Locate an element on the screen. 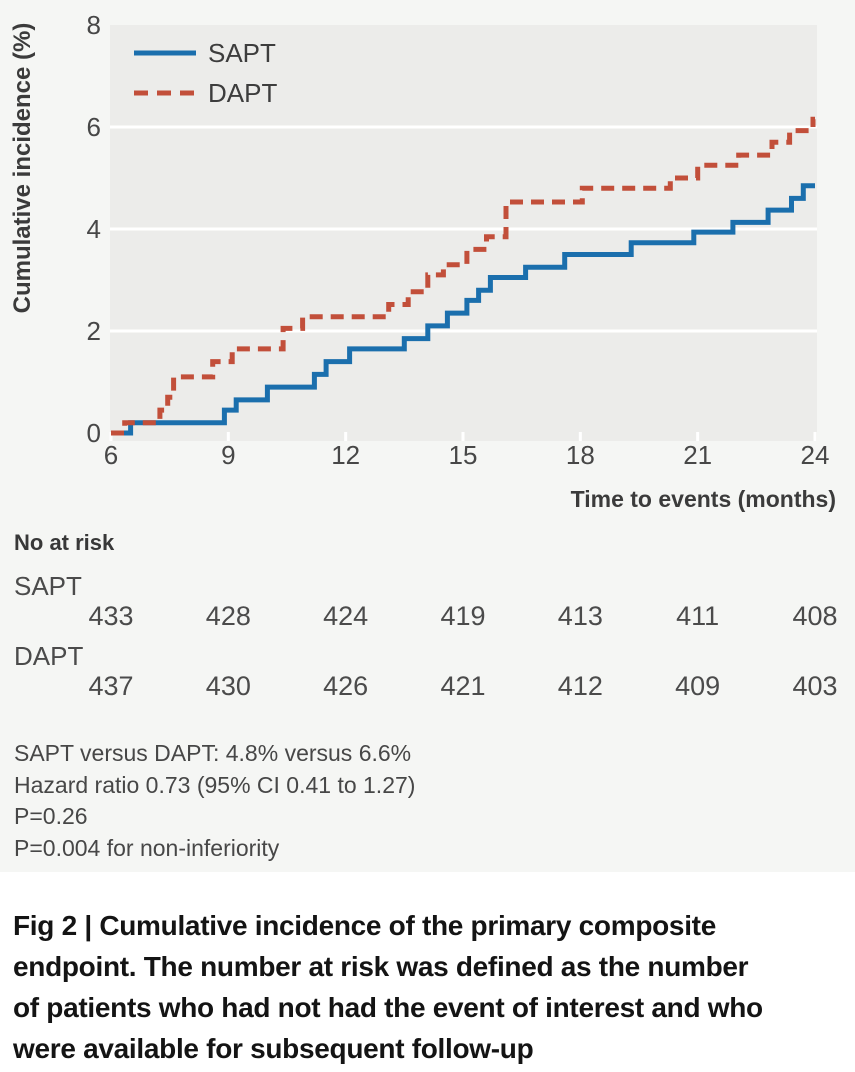 The image size is (855, 1072). y-tick-labels: 0 2 4 6 8 is located at coordinates (94, 229).